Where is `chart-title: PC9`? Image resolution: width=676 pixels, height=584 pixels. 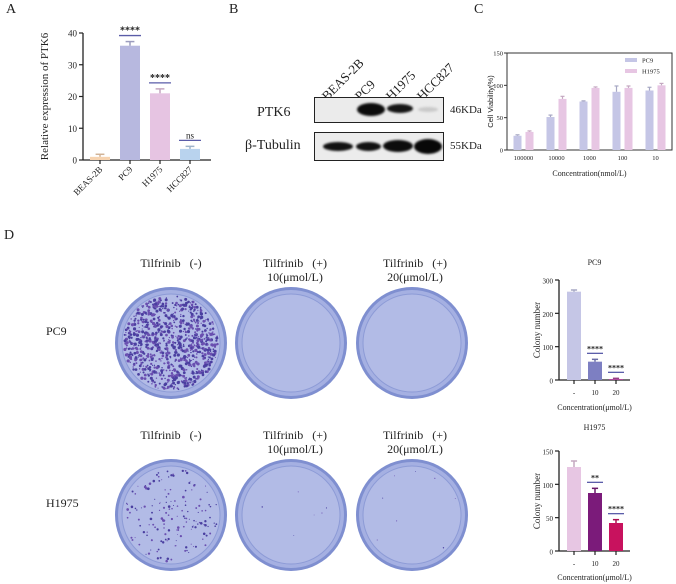
chart-title: PC9 is located at coordinates (595, 262).